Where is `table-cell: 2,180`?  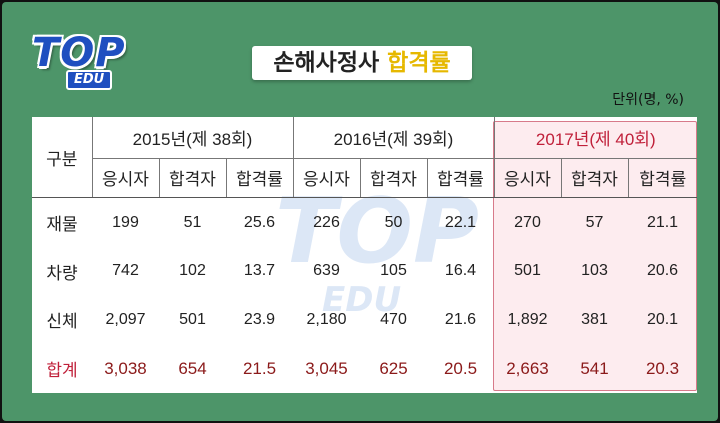
table-cell: 2,180 is located at coordinates (326, 319).